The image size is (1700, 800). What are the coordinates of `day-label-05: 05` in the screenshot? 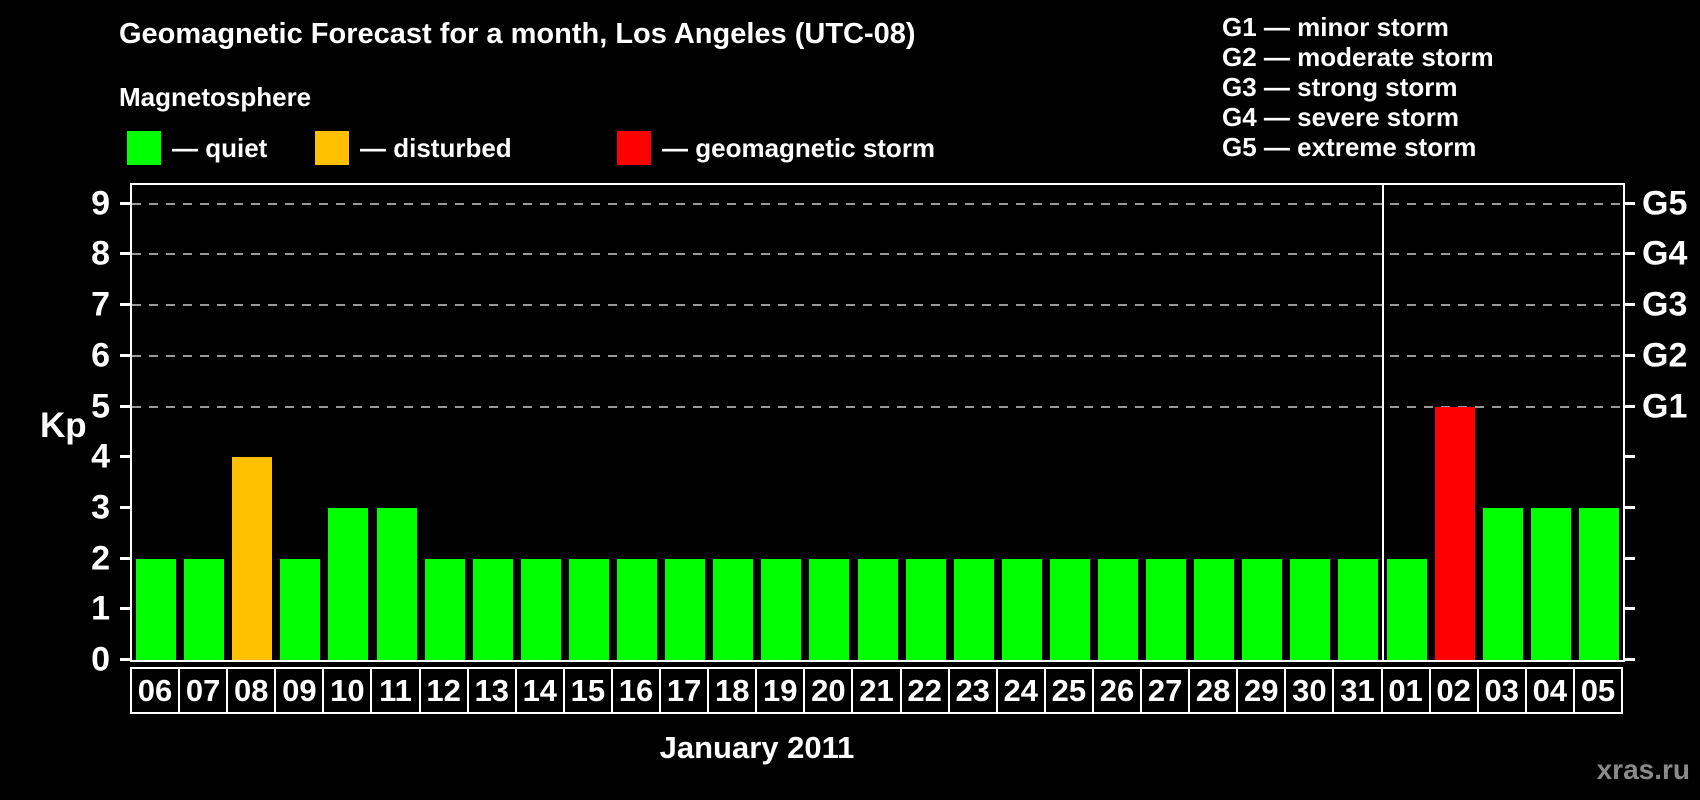 It's located at (1597, 690).